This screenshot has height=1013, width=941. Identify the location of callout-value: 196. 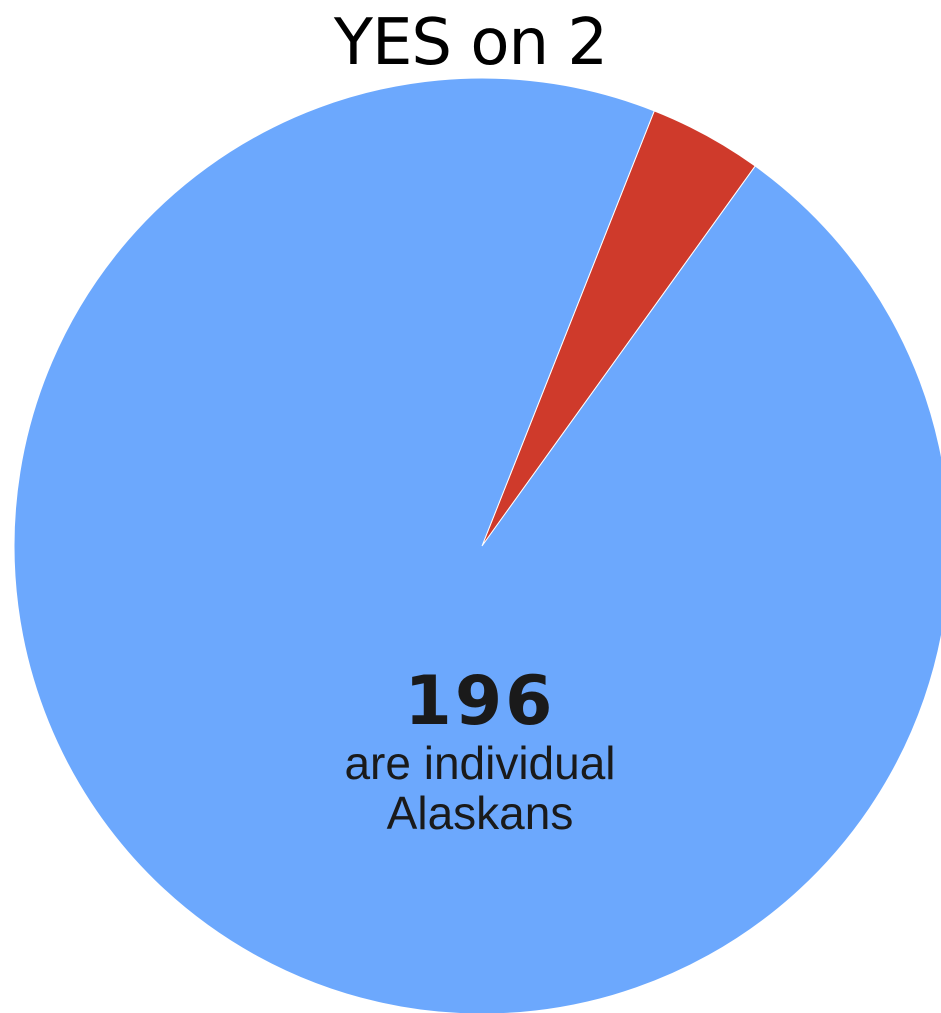
(480, 701).